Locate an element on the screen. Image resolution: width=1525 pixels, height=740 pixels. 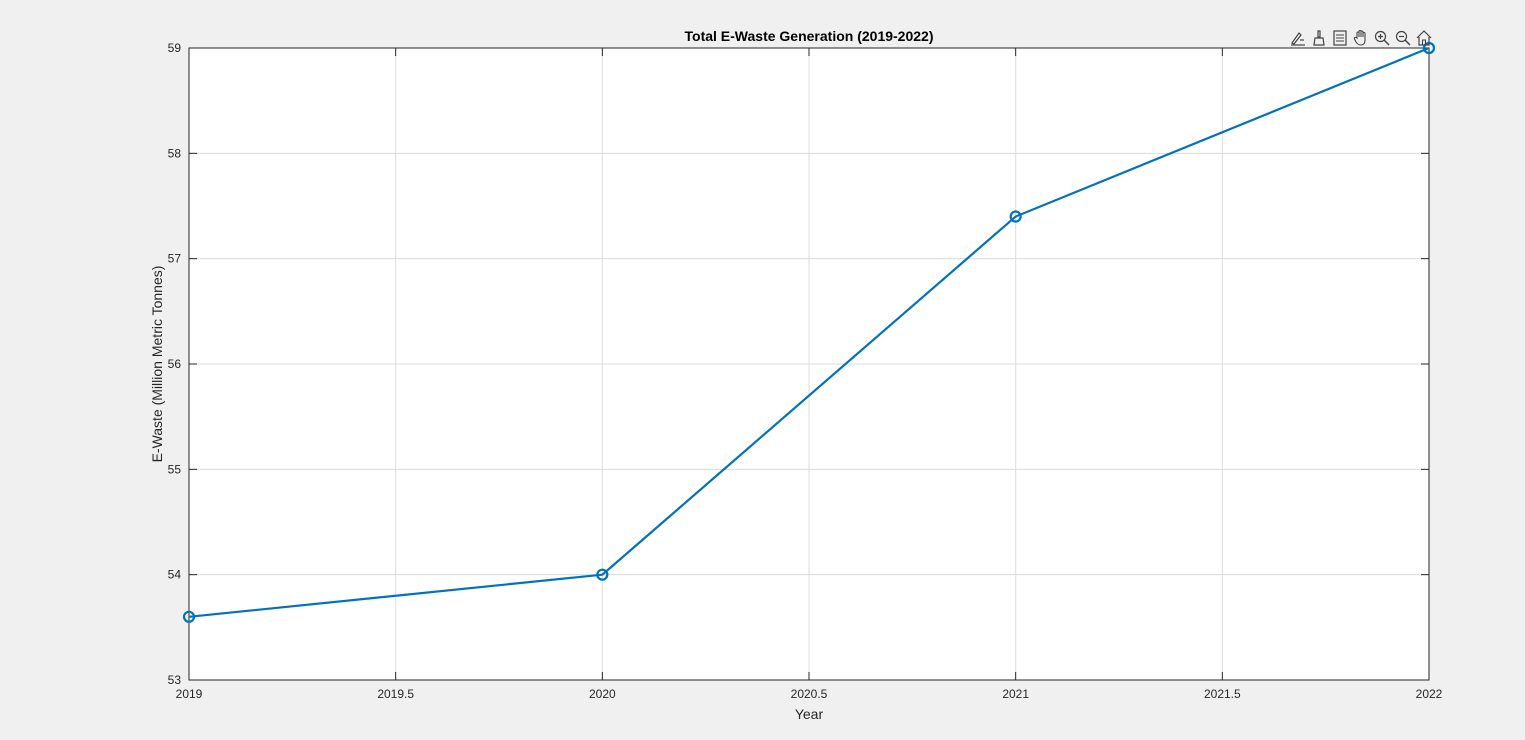
y-tick-label: 58 is located at coordinates (175, 153).